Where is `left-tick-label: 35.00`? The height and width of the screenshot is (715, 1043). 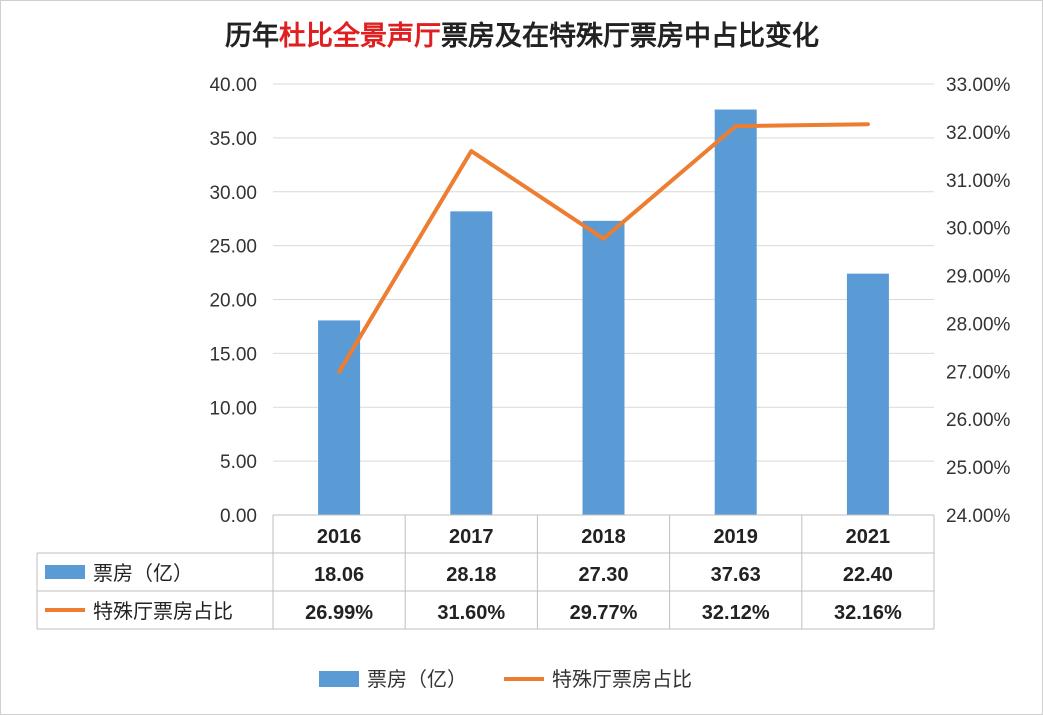
left-tick-label: 35.00 is located at coordinates (233, 139).